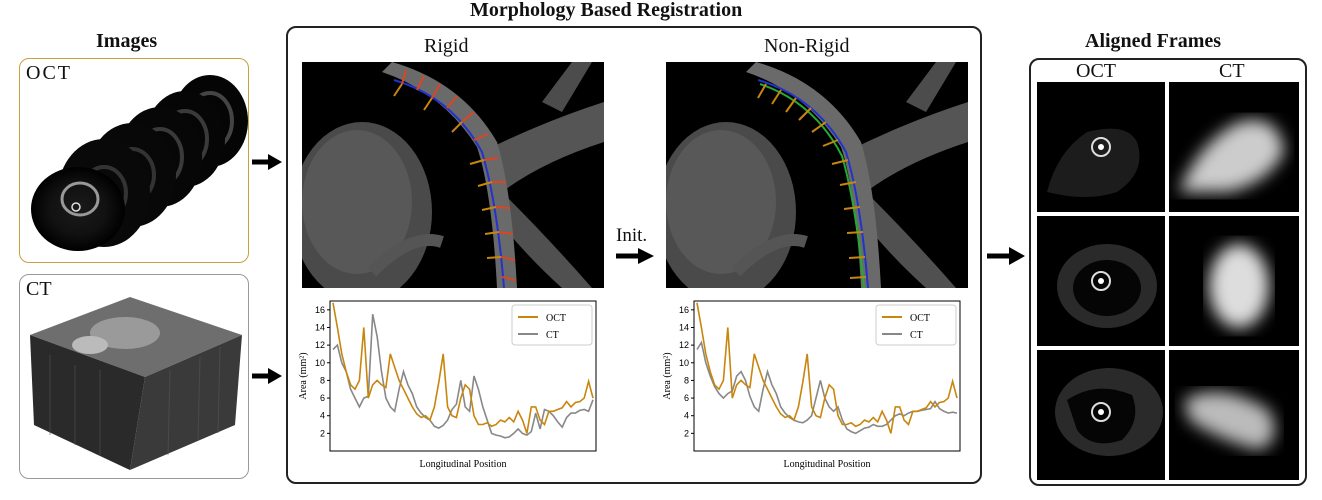 The width and height of the screenshot is (1322, 500). What do you see at coordinates (49, 73) in the screenshot?
I see `oct-panel-label: OCT` at bounding box center [49, 73].